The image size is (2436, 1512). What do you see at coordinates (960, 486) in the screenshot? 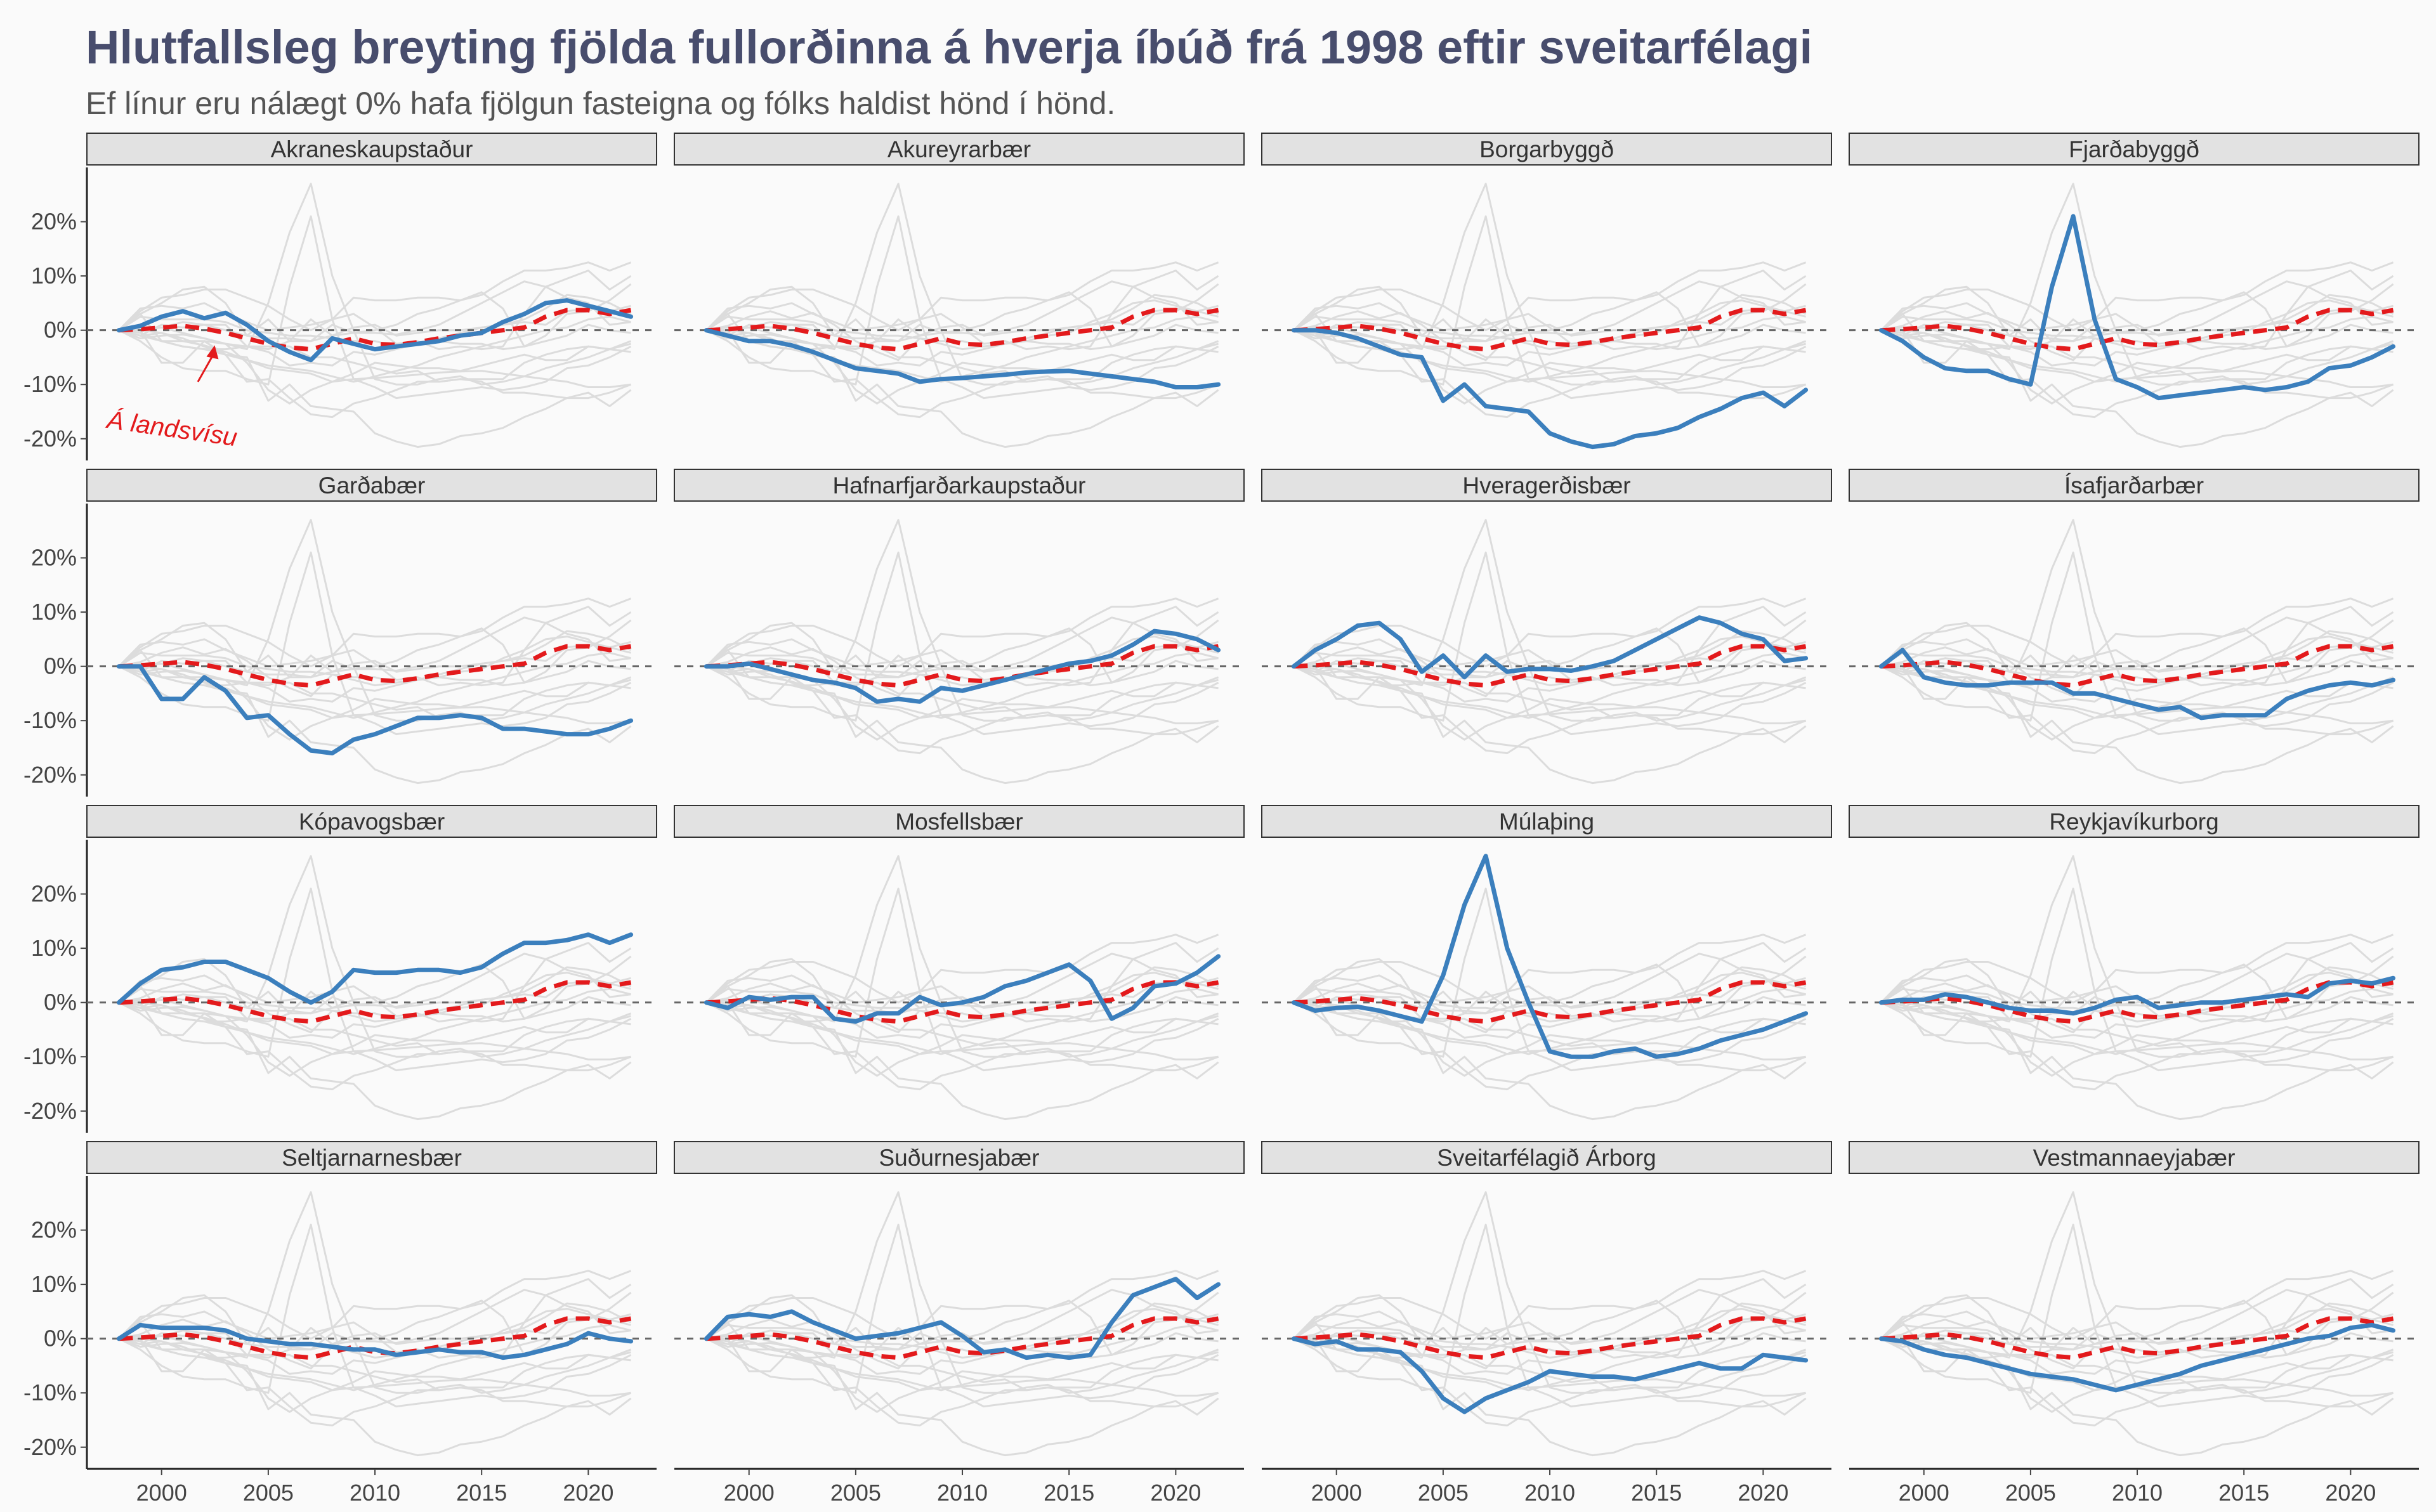
I see `panel-title: Hafnarfjarðarkaupstaður` at bounding box center [960, 486].